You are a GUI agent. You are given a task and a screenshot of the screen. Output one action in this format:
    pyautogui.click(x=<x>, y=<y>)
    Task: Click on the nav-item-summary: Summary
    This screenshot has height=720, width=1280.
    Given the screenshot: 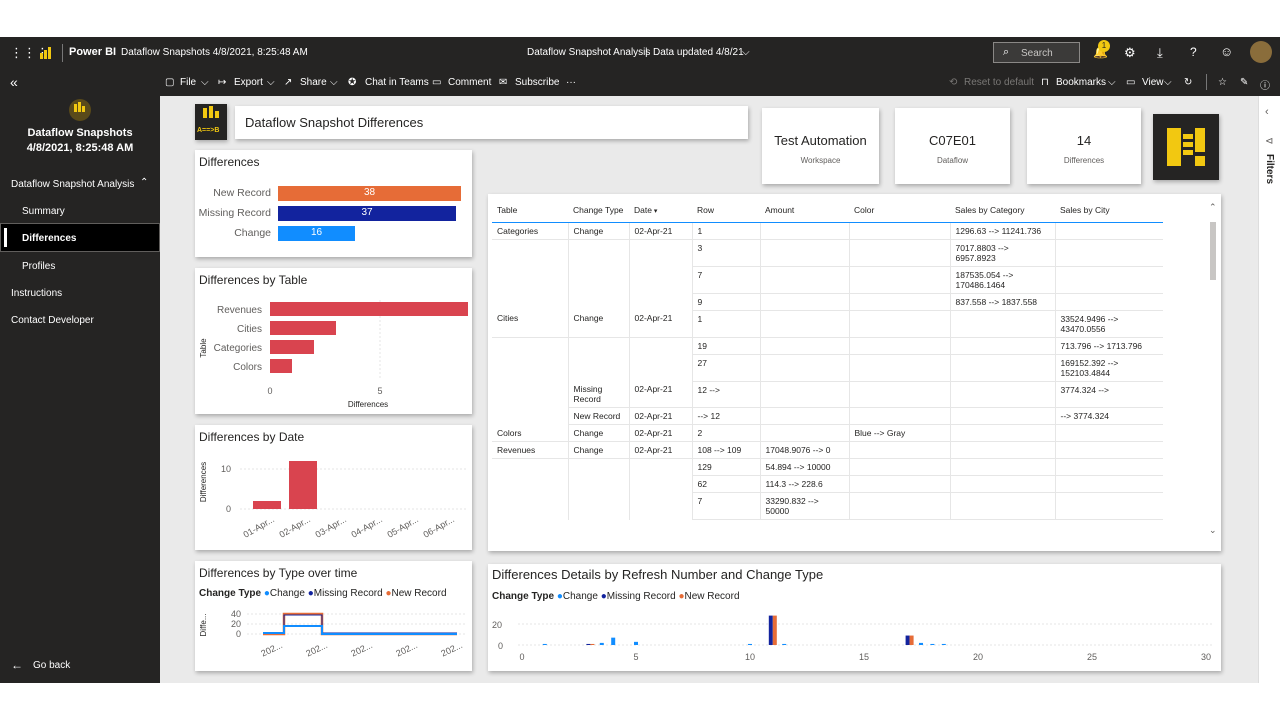 What is the action you would take?
    pyautogui.click(x=43, y=211)
    